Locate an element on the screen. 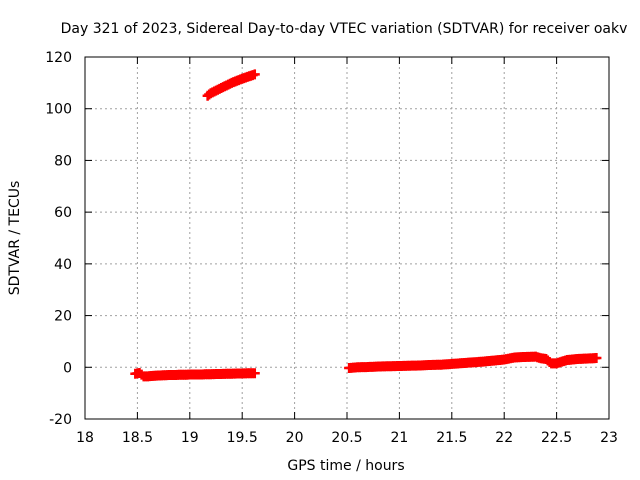 This screenshot has height=480, width=640. x-tick-label: 19 is located at coordinates (190, 438).